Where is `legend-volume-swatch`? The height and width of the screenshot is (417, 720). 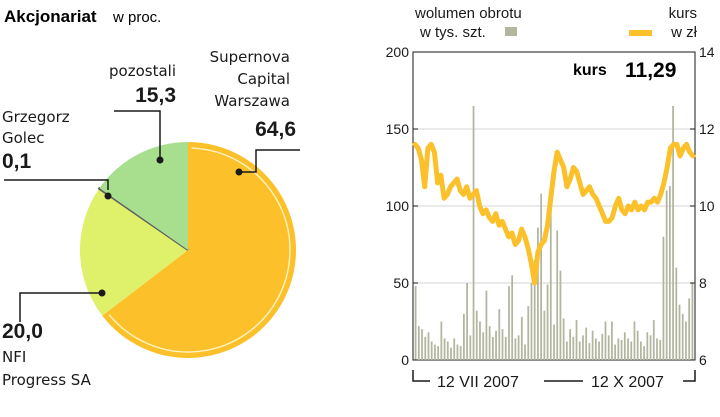
legend-volume-swatch is located at coordinates (511, 31).